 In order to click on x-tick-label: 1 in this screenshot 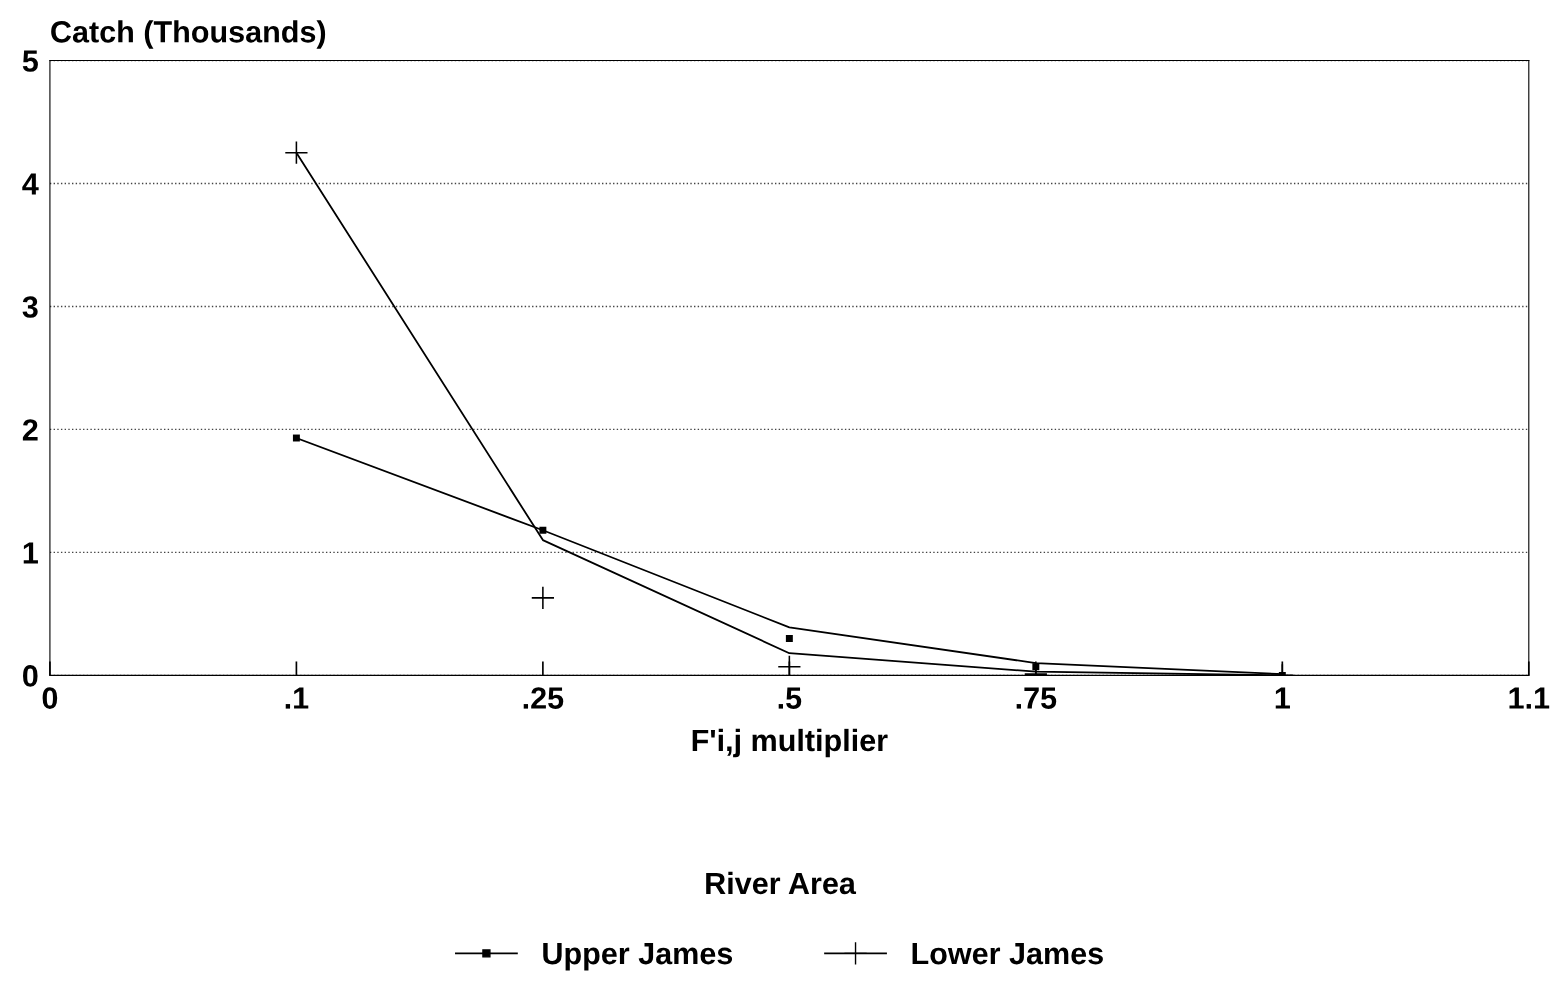, I will do `click(1282, 698)`.